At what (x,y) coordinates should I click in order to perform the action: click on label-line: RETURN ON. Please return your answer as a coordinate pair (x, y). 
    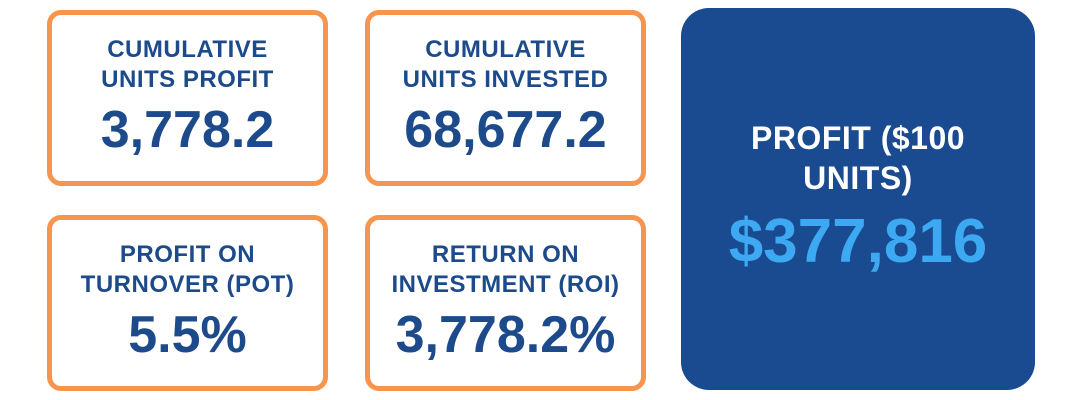
    Looking at the image, I should click on (505, 254).